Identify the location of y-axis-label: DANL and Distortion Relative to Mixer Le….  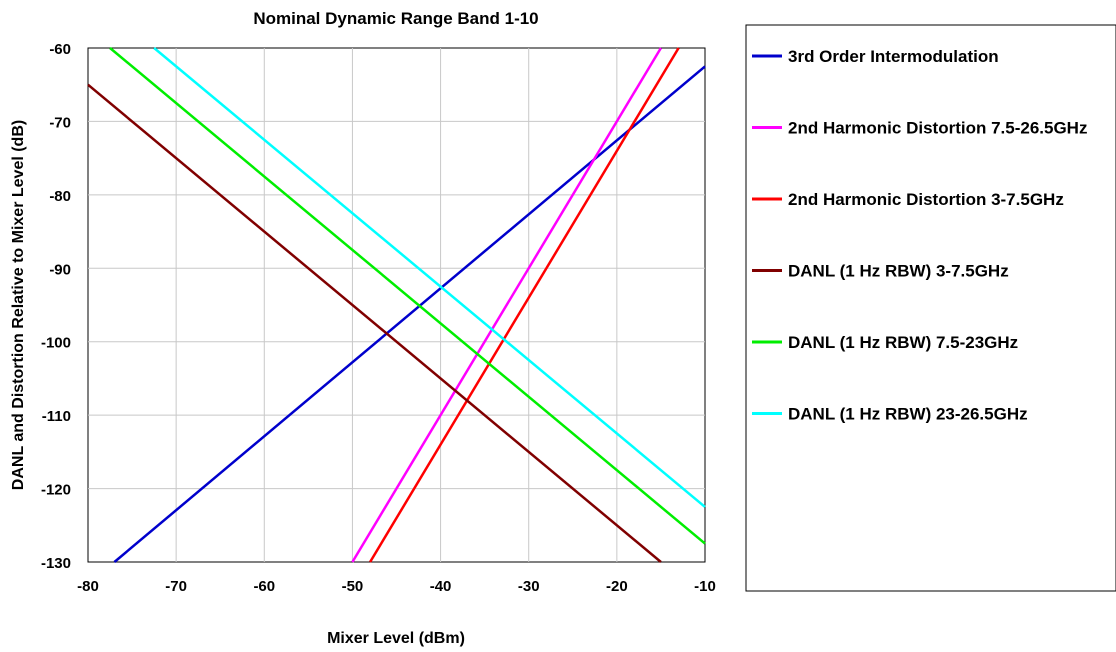
(18, 305).